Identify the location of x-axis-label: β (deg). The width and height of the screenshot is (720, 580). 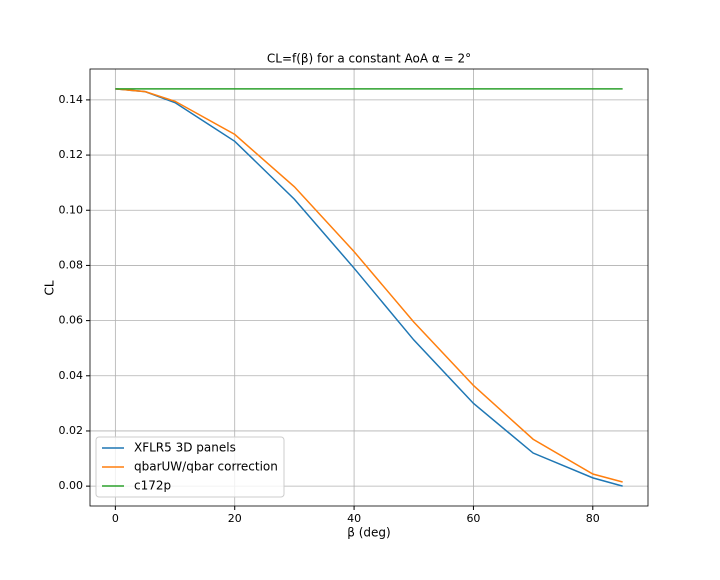
(368, 533).